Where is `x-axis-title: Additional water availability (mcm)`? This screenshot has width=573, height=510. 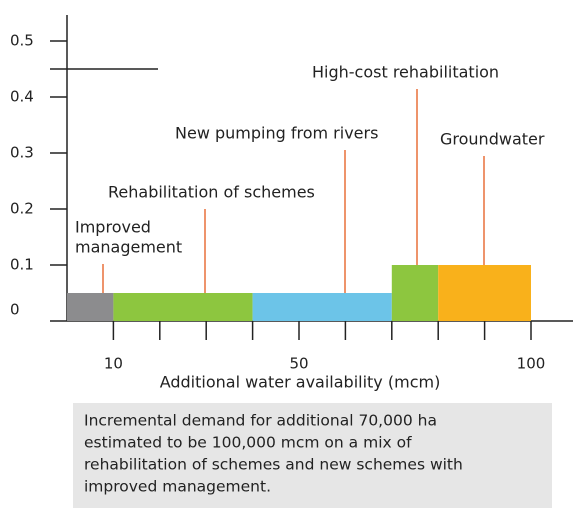 x-axis-title: Additional water availability (mcm) is located at coordinates (300, 382).